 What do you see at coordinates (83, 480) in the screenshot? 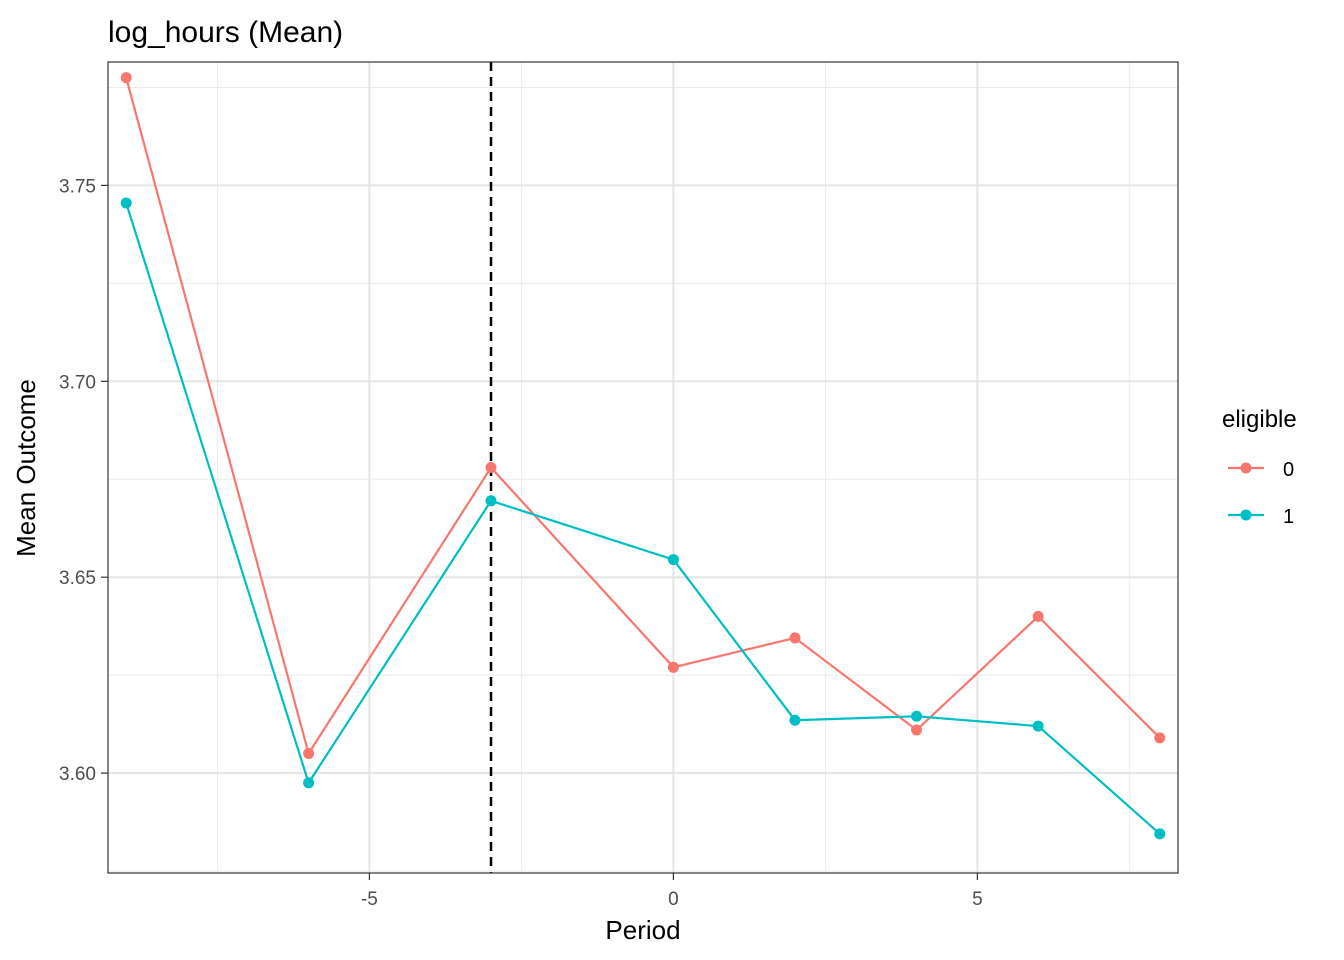
I see `y-axis-ticks: 3.60 3.65 3.70 3.75` at bounding box center [83, 480].